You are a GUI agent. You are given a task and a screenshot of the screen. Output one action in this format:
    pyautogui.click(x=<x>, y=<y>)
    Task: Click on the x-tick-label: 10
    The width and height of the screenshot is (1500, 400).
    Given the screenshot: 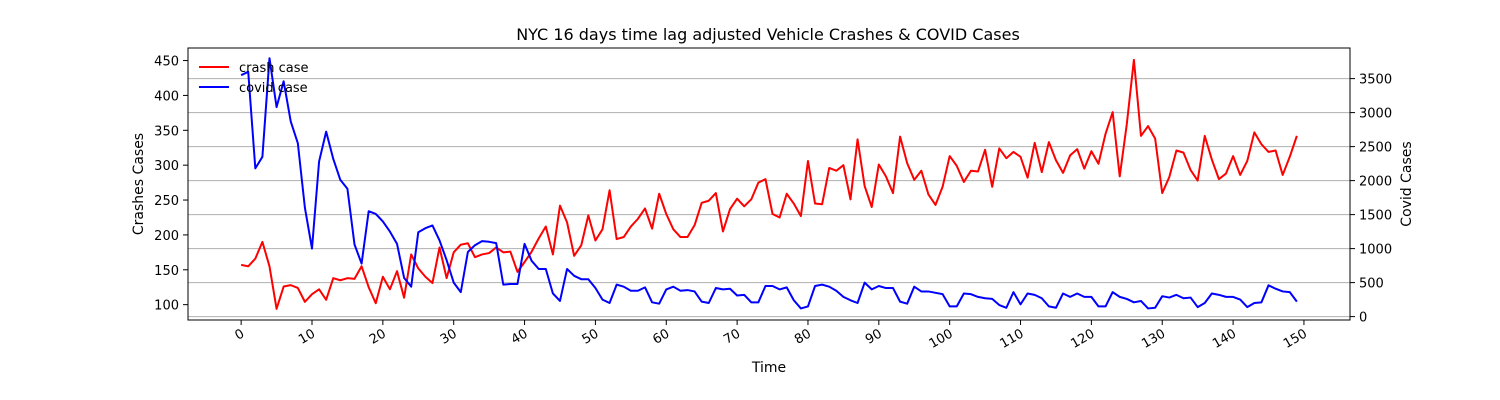 What is the action you would take?
    pyautogui.click(x=307, y=336)
    